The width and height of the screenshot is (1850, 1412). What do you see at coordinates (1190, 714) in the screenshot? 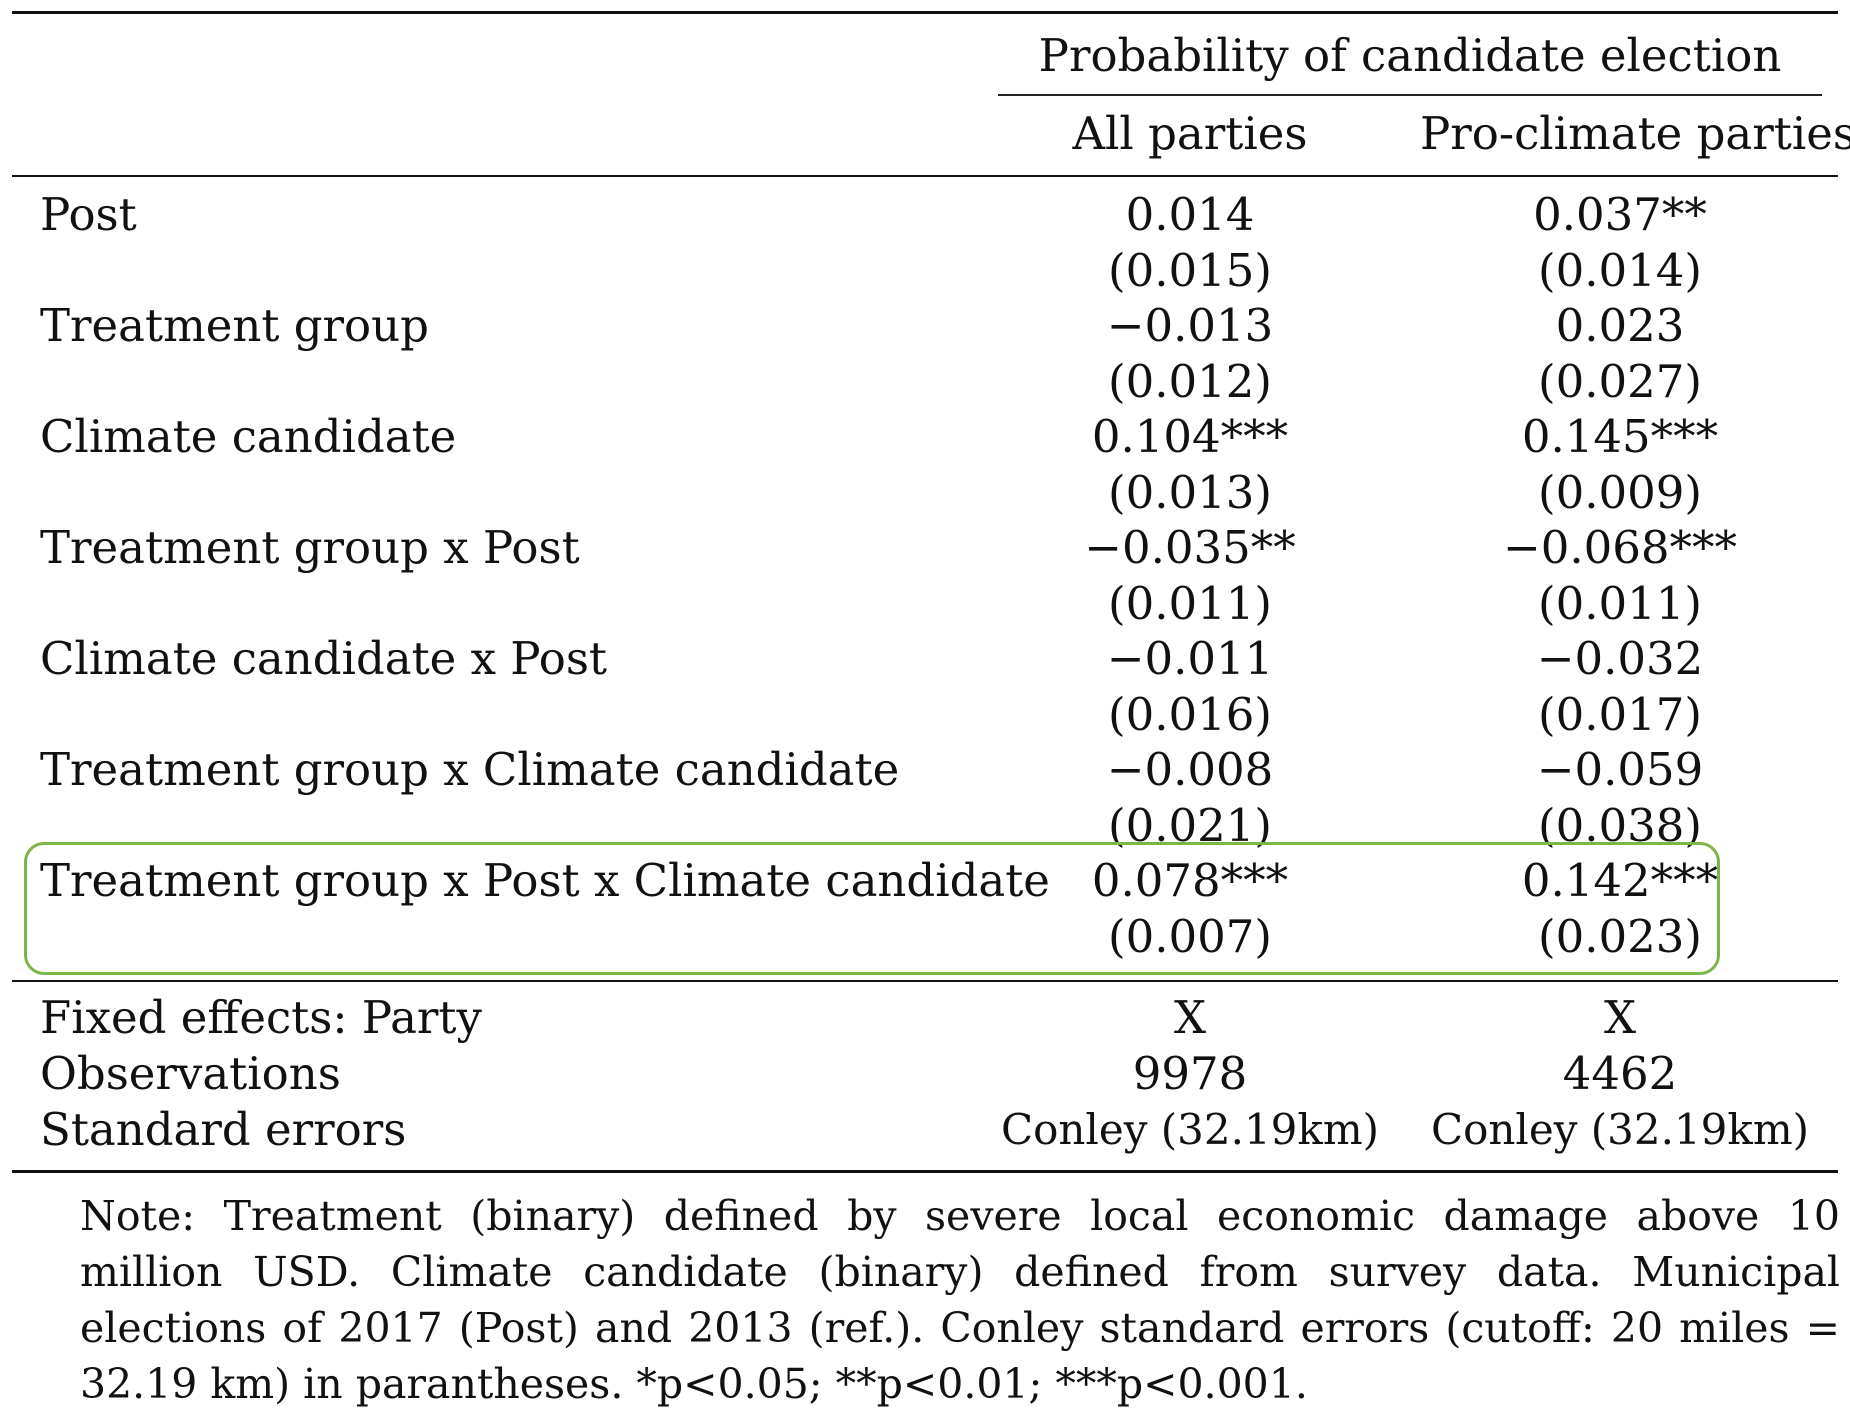
I see `std-error: (0.016)` at bounding box center [1190, 714].